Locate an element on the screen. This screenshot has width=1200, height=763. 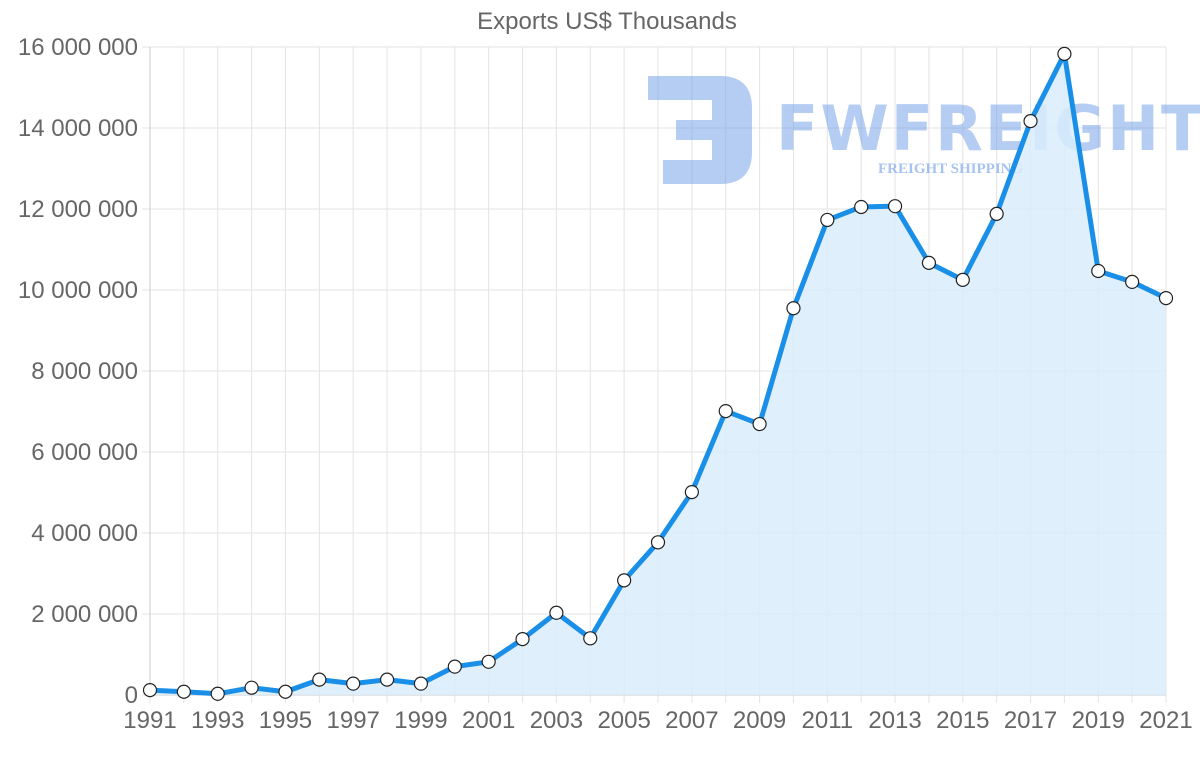
y-tick-label: 6 000 000 is located at coordinates (84, 452).